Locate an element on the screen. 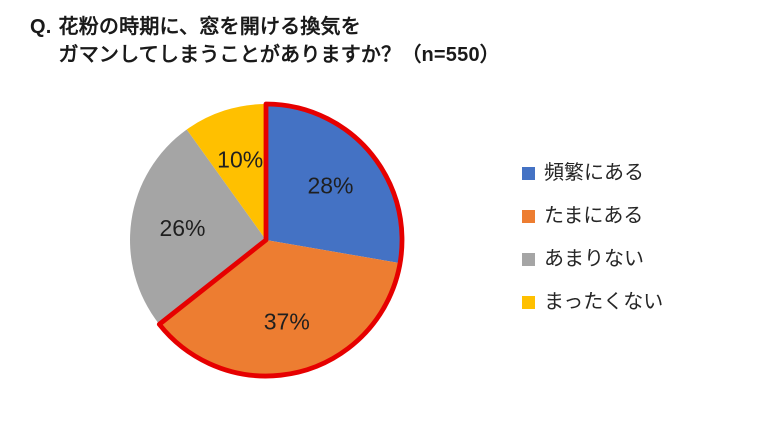 The width and height of the screenshot is (780, 438). pie-label-2: 26% is located at coordinates (182, 228).